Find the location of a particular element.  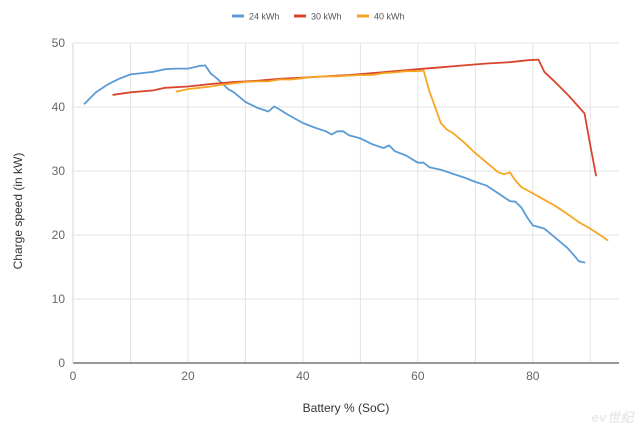

x-tick-label: 80 is located at coordinates (533, 376).